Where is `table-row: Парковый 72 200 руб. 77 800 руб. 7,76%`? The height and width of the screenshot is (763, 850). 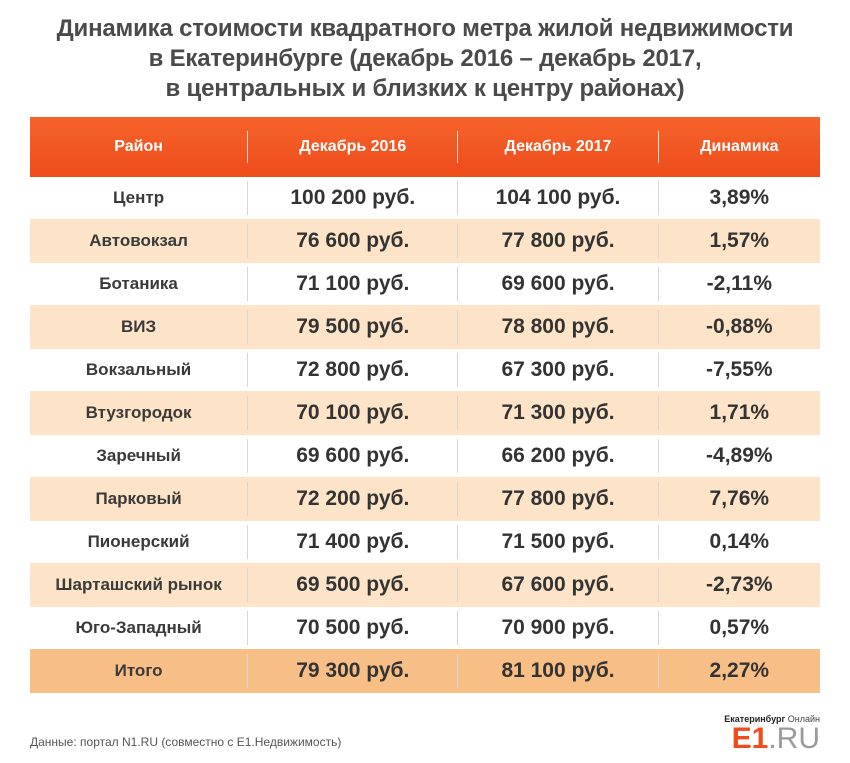
table-row: Парковый 72 200 руб. 77 800 руб. 7,76% is located at coordinates (425, 499).